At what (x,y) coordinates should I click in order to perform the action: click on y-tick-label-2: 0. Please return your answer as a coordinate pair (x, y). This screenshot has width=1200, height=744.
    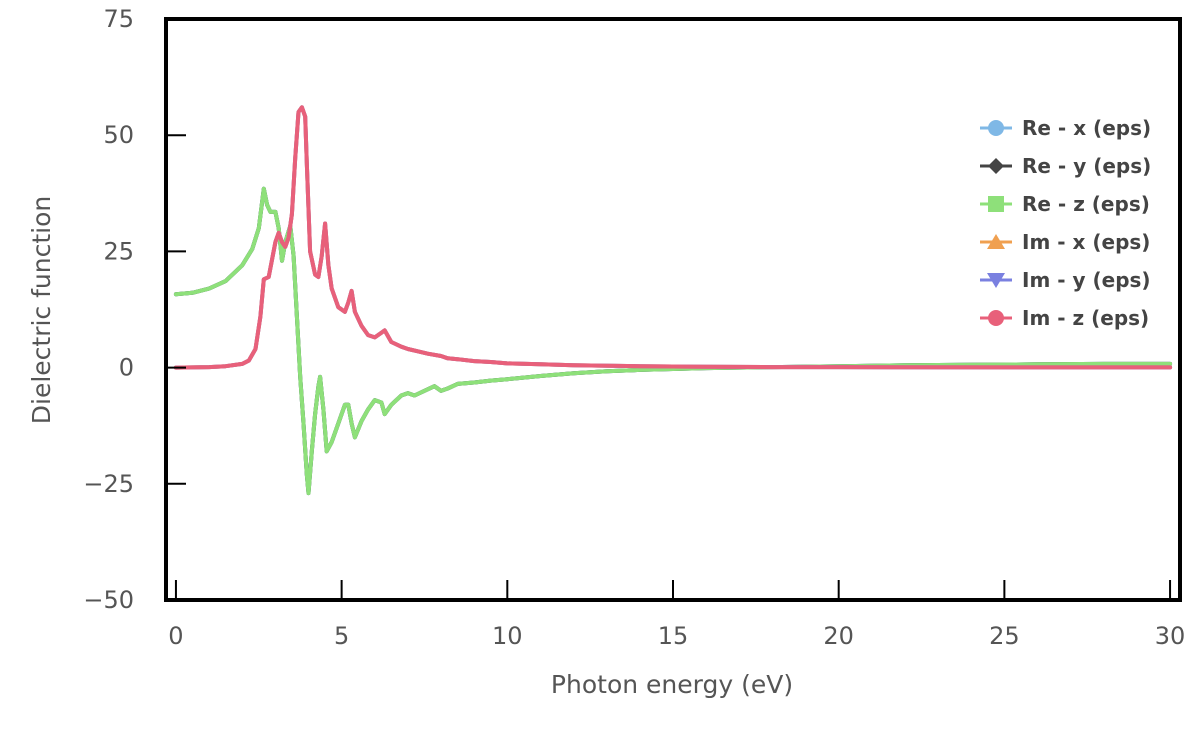
    Looking at the image, I should click on (126, 368).